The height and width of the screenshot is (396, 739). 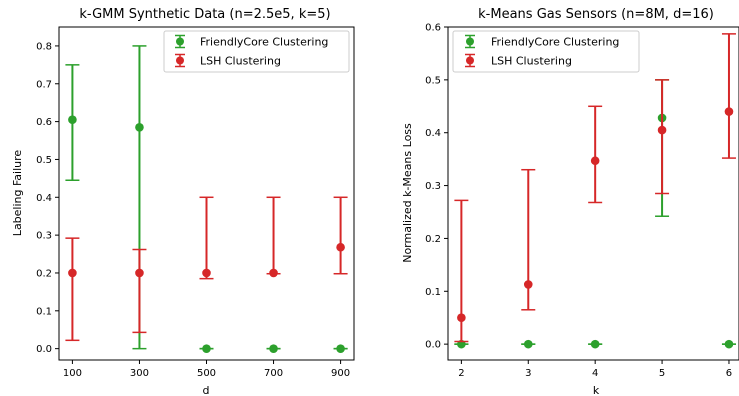 I want to click on x-tick-label: 4, so click(x=595, y=373).